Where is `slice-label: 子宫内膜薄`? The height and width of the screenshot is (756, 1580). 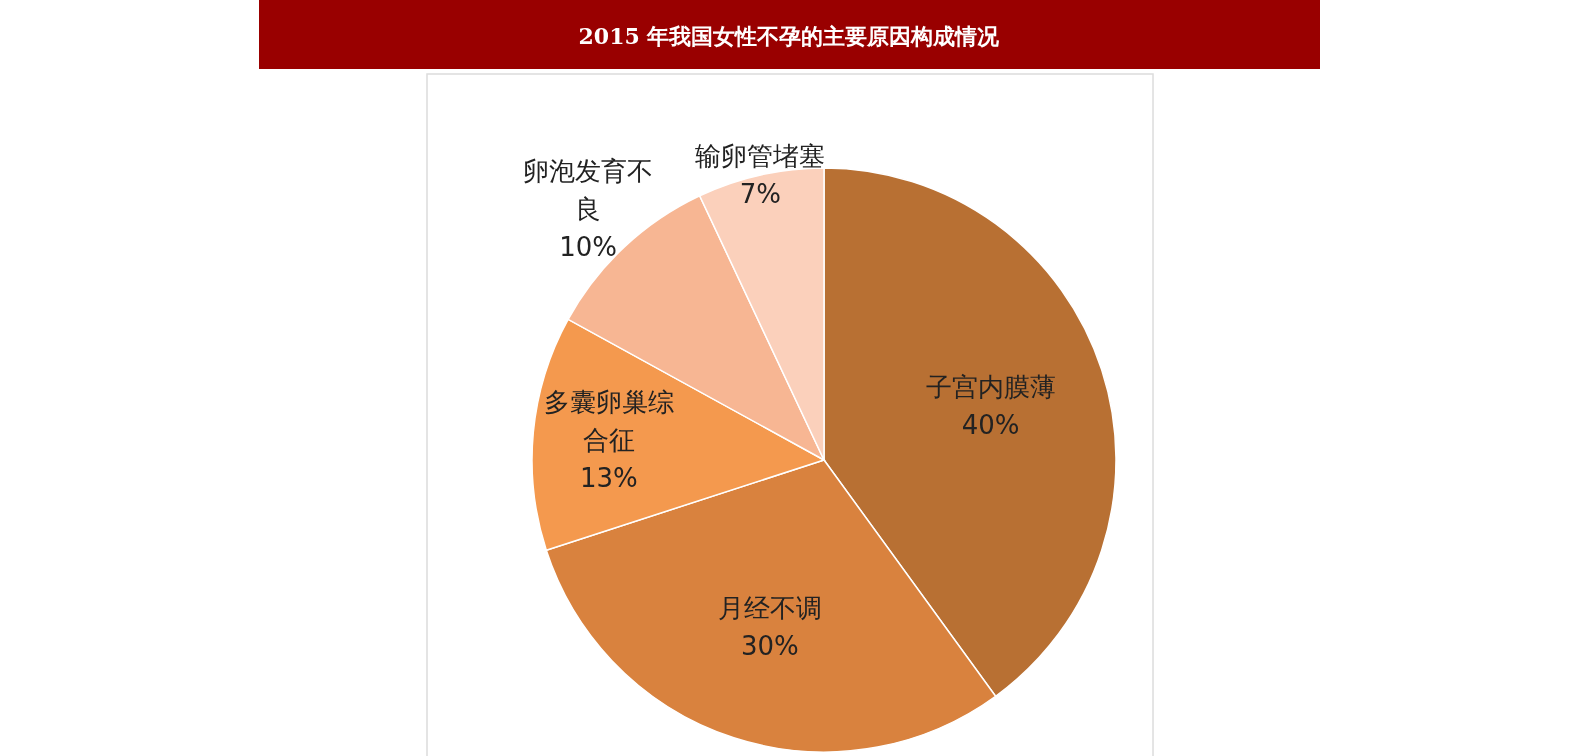 slice-label: 子宫内膜薄 is located at coordinates (990, 386).